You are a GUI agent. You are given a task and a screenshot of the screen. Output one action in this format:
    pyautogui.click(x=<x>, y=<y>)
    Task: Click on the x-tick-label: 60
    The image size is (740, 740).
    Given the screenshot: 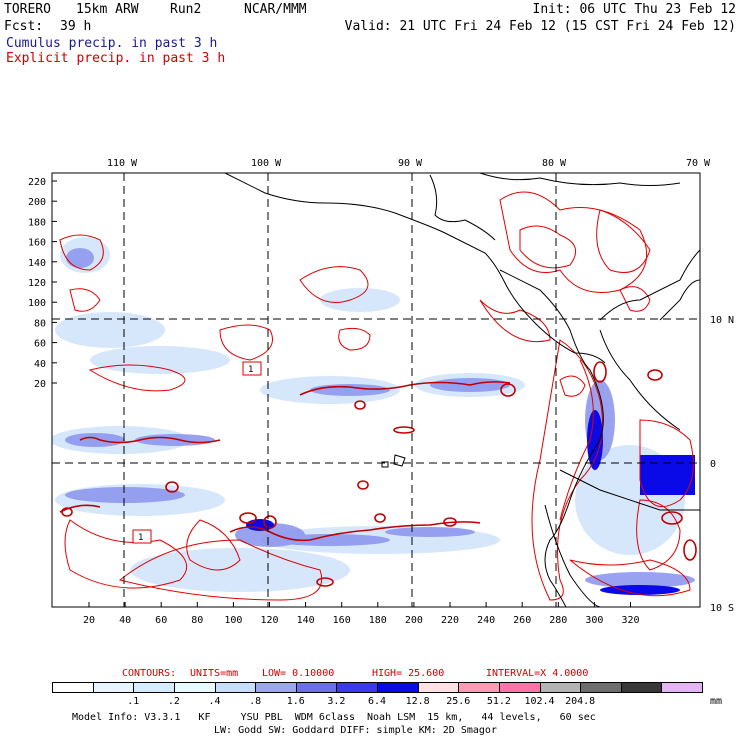 What is the action you would take?
    pyautogui.click(x=161, y=620)
    